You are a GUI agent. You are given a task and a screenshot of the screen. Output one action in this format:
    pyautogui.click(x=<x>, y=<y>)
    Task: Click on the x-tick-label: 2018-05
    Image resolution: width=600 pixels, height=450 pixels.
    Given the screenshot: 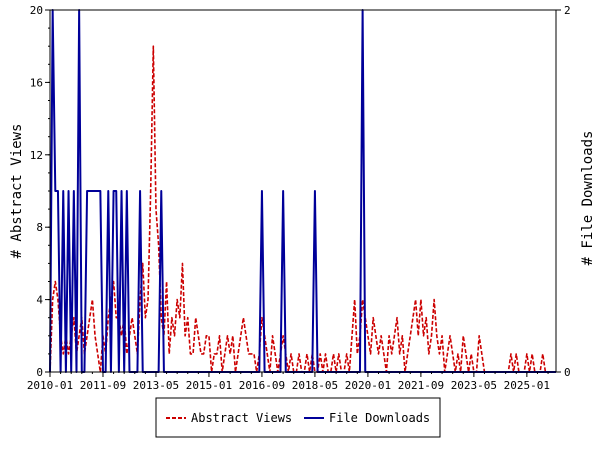 What is the action you would take?
    pyautogui.click(x=315, y=385)
    